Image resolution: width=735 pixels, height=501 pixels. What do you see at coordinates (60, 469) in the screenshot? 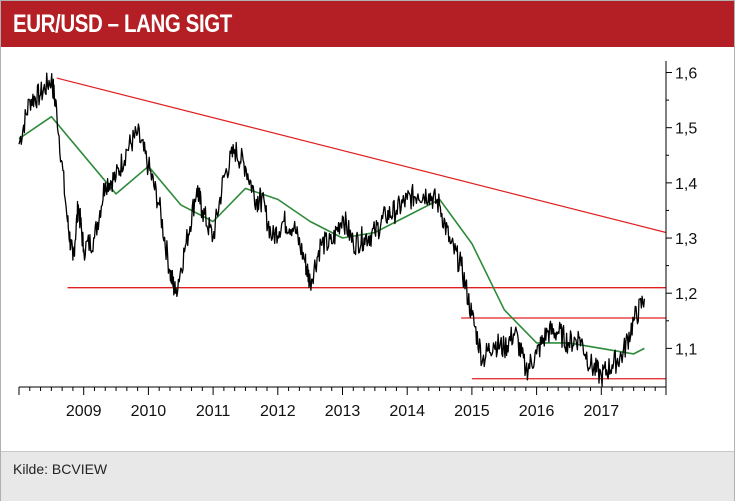
I see `source-label: Kilde: BCVIEW` at bounding box center [60, 469].